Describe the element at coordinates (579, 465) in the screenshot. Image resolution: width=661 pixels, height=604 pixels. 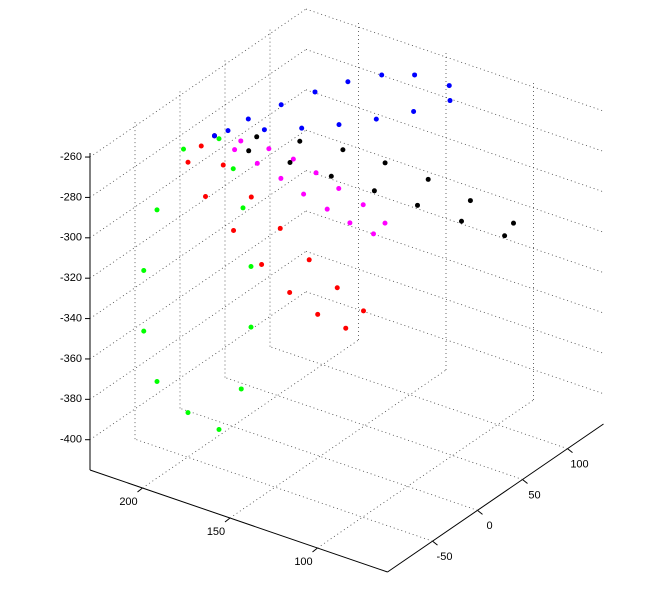
I see `y-tick-label: 100` at that location.